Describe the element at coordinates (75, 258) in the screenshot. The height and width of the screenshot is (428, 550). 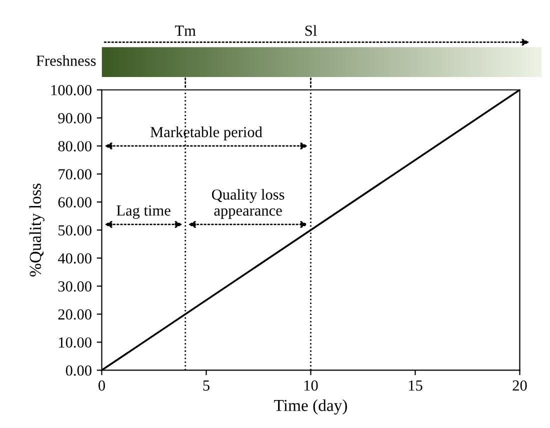
I see `y-tick-label: 40.00` at that location.